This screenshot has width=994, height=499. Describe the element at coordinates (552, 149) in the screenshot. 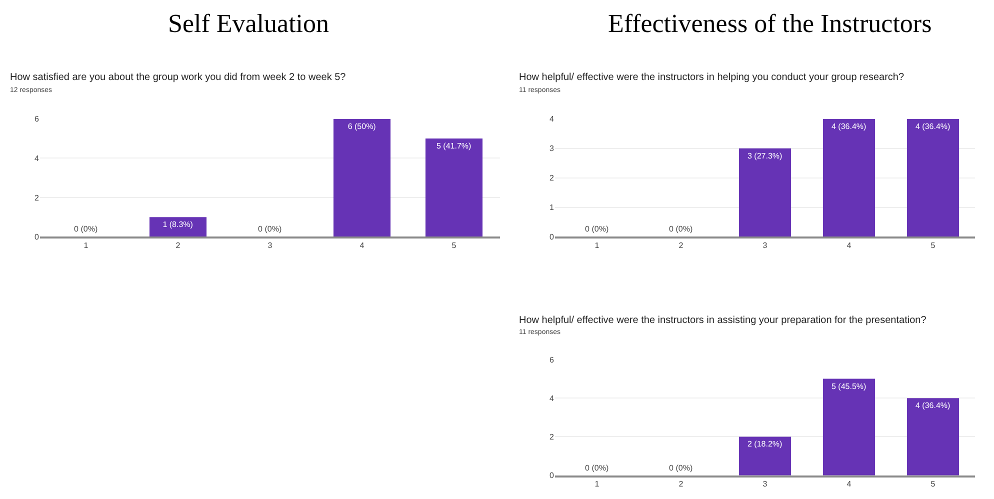

I see `y-tick-label: 3` at that location.